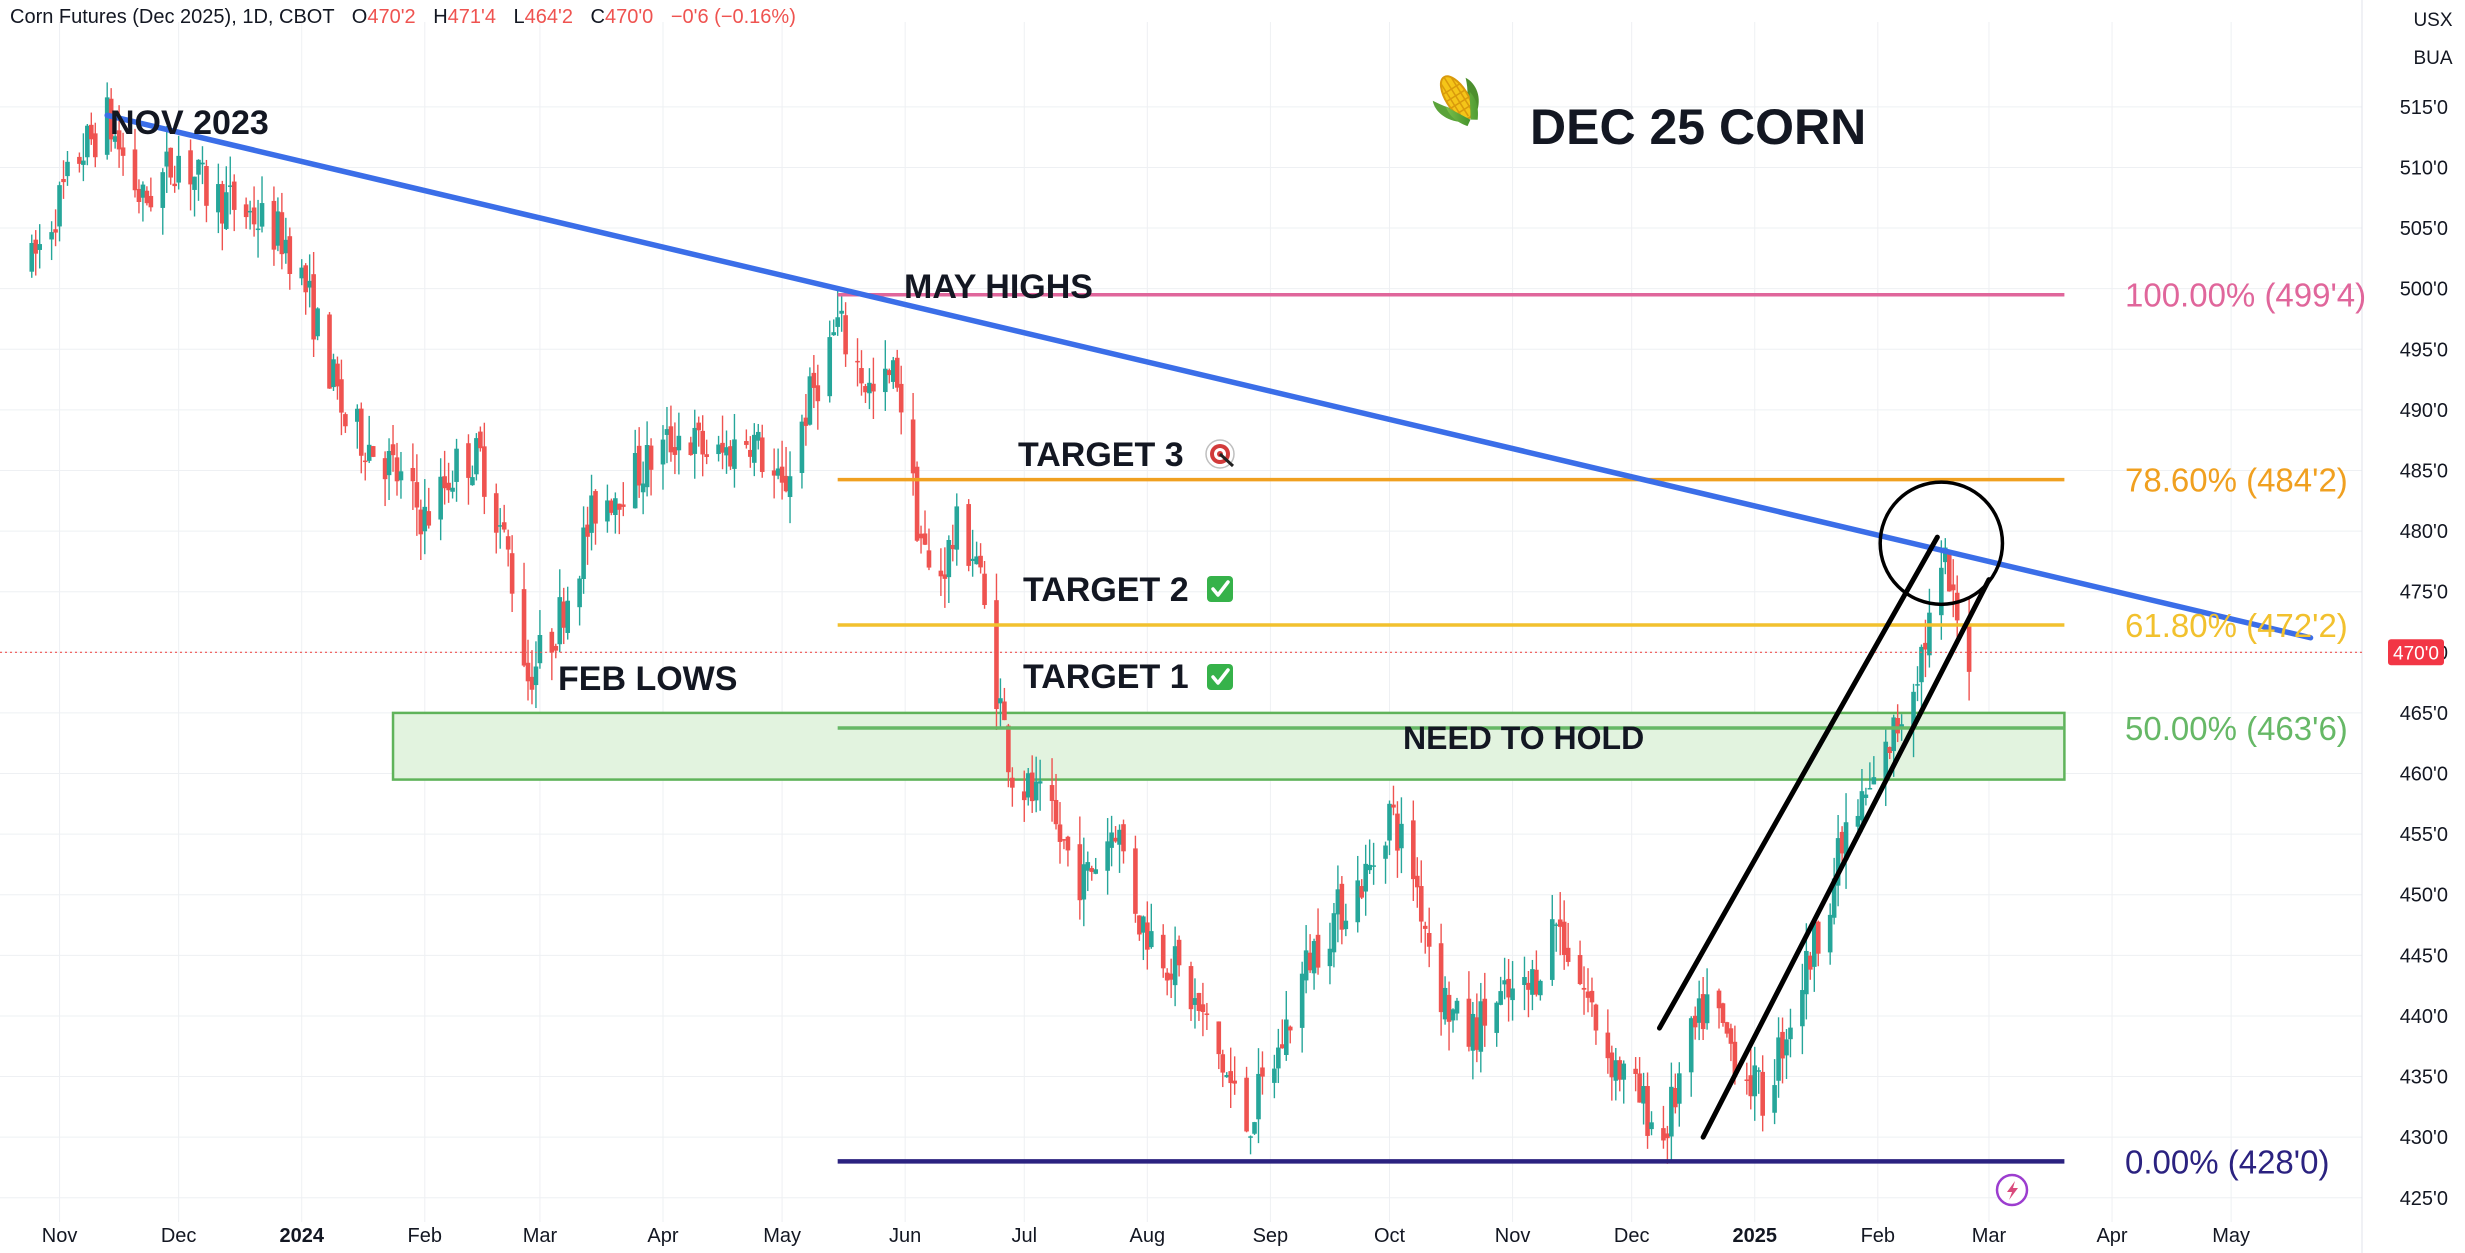 This screenshot has width=2465, height=1253. Describe the element at coordinates (1106, 590) in the screenshot. I see `annotation-target-2: TARGET 2` at that location.